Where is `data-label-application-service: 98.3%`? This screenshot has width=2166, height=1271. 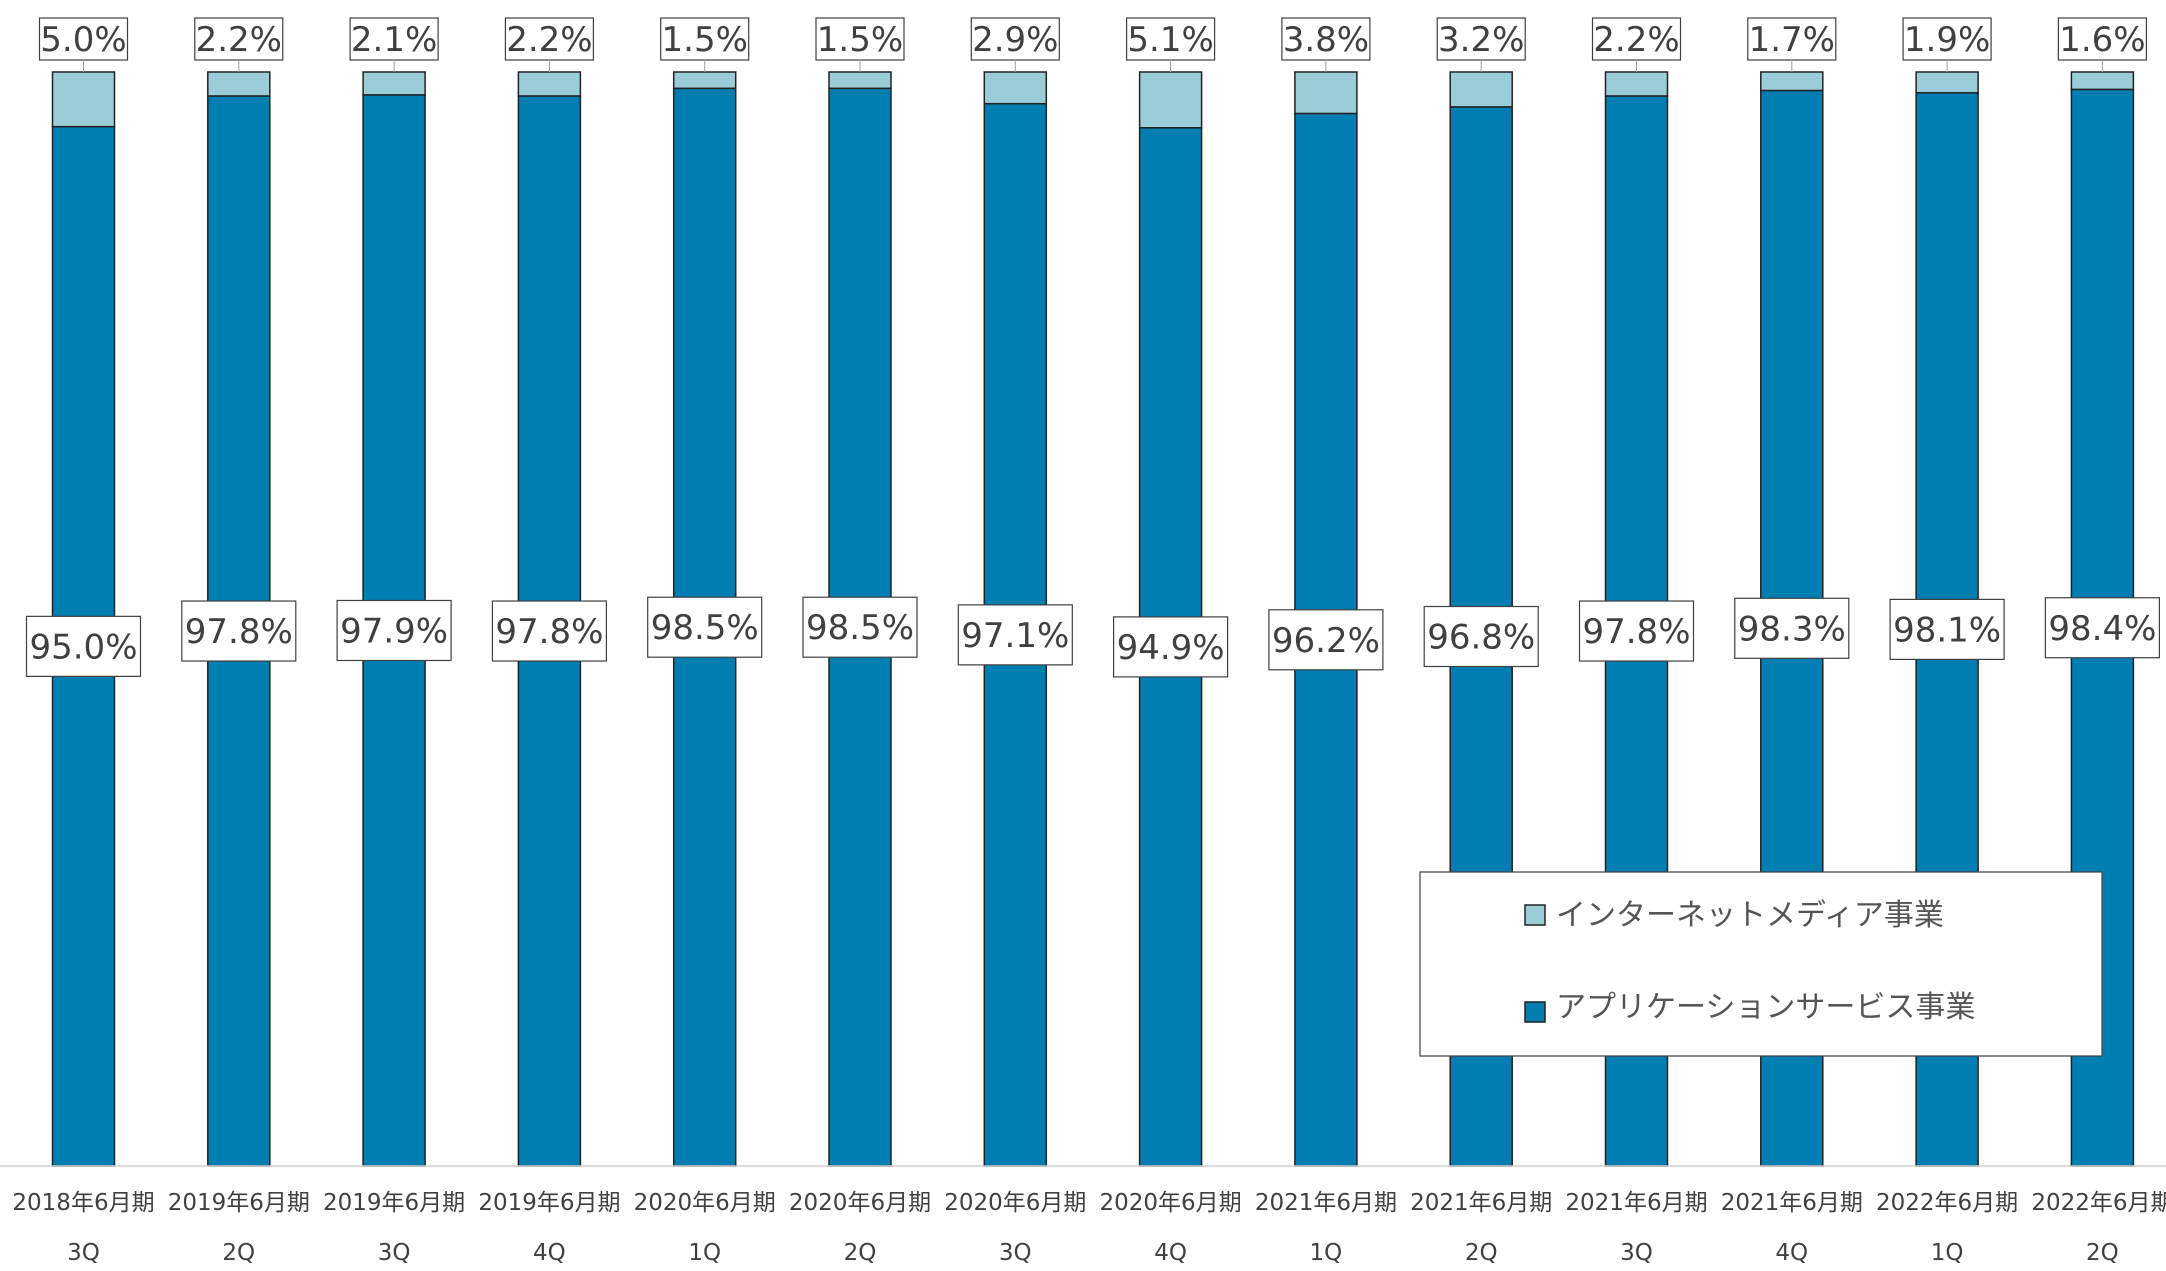
data-label-application-service: 98.3% is located at coordinates (1792, 629).